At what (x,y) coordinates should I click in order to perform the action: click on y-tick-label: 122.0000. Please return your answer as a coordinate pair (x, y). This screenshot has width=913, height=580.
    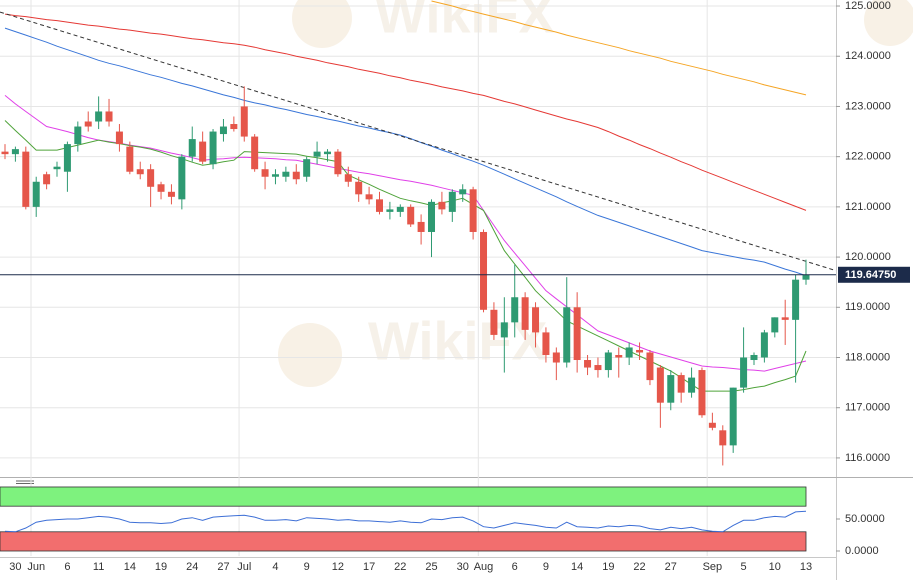
    Looking at the image, I should click on (868, 157).